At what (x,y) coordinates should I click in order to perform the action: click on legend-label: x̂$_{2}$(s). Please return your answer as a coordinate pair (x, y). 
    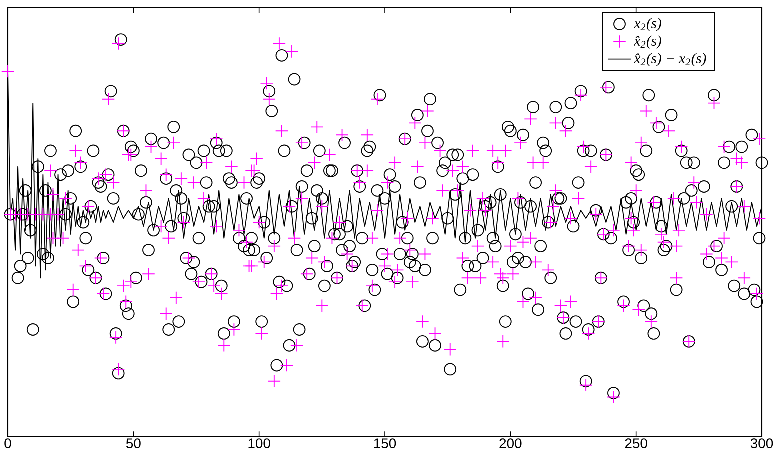
    Looking at the image, I should click on (648, 42).